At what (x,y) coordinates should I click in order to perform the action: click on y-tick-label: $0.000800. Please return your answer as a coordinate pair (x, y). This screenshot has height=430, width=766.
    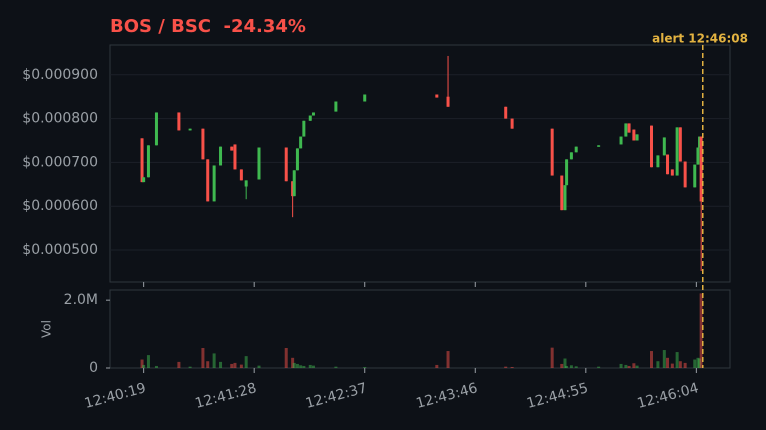
    Looking at the image, I should click on (60, 119).